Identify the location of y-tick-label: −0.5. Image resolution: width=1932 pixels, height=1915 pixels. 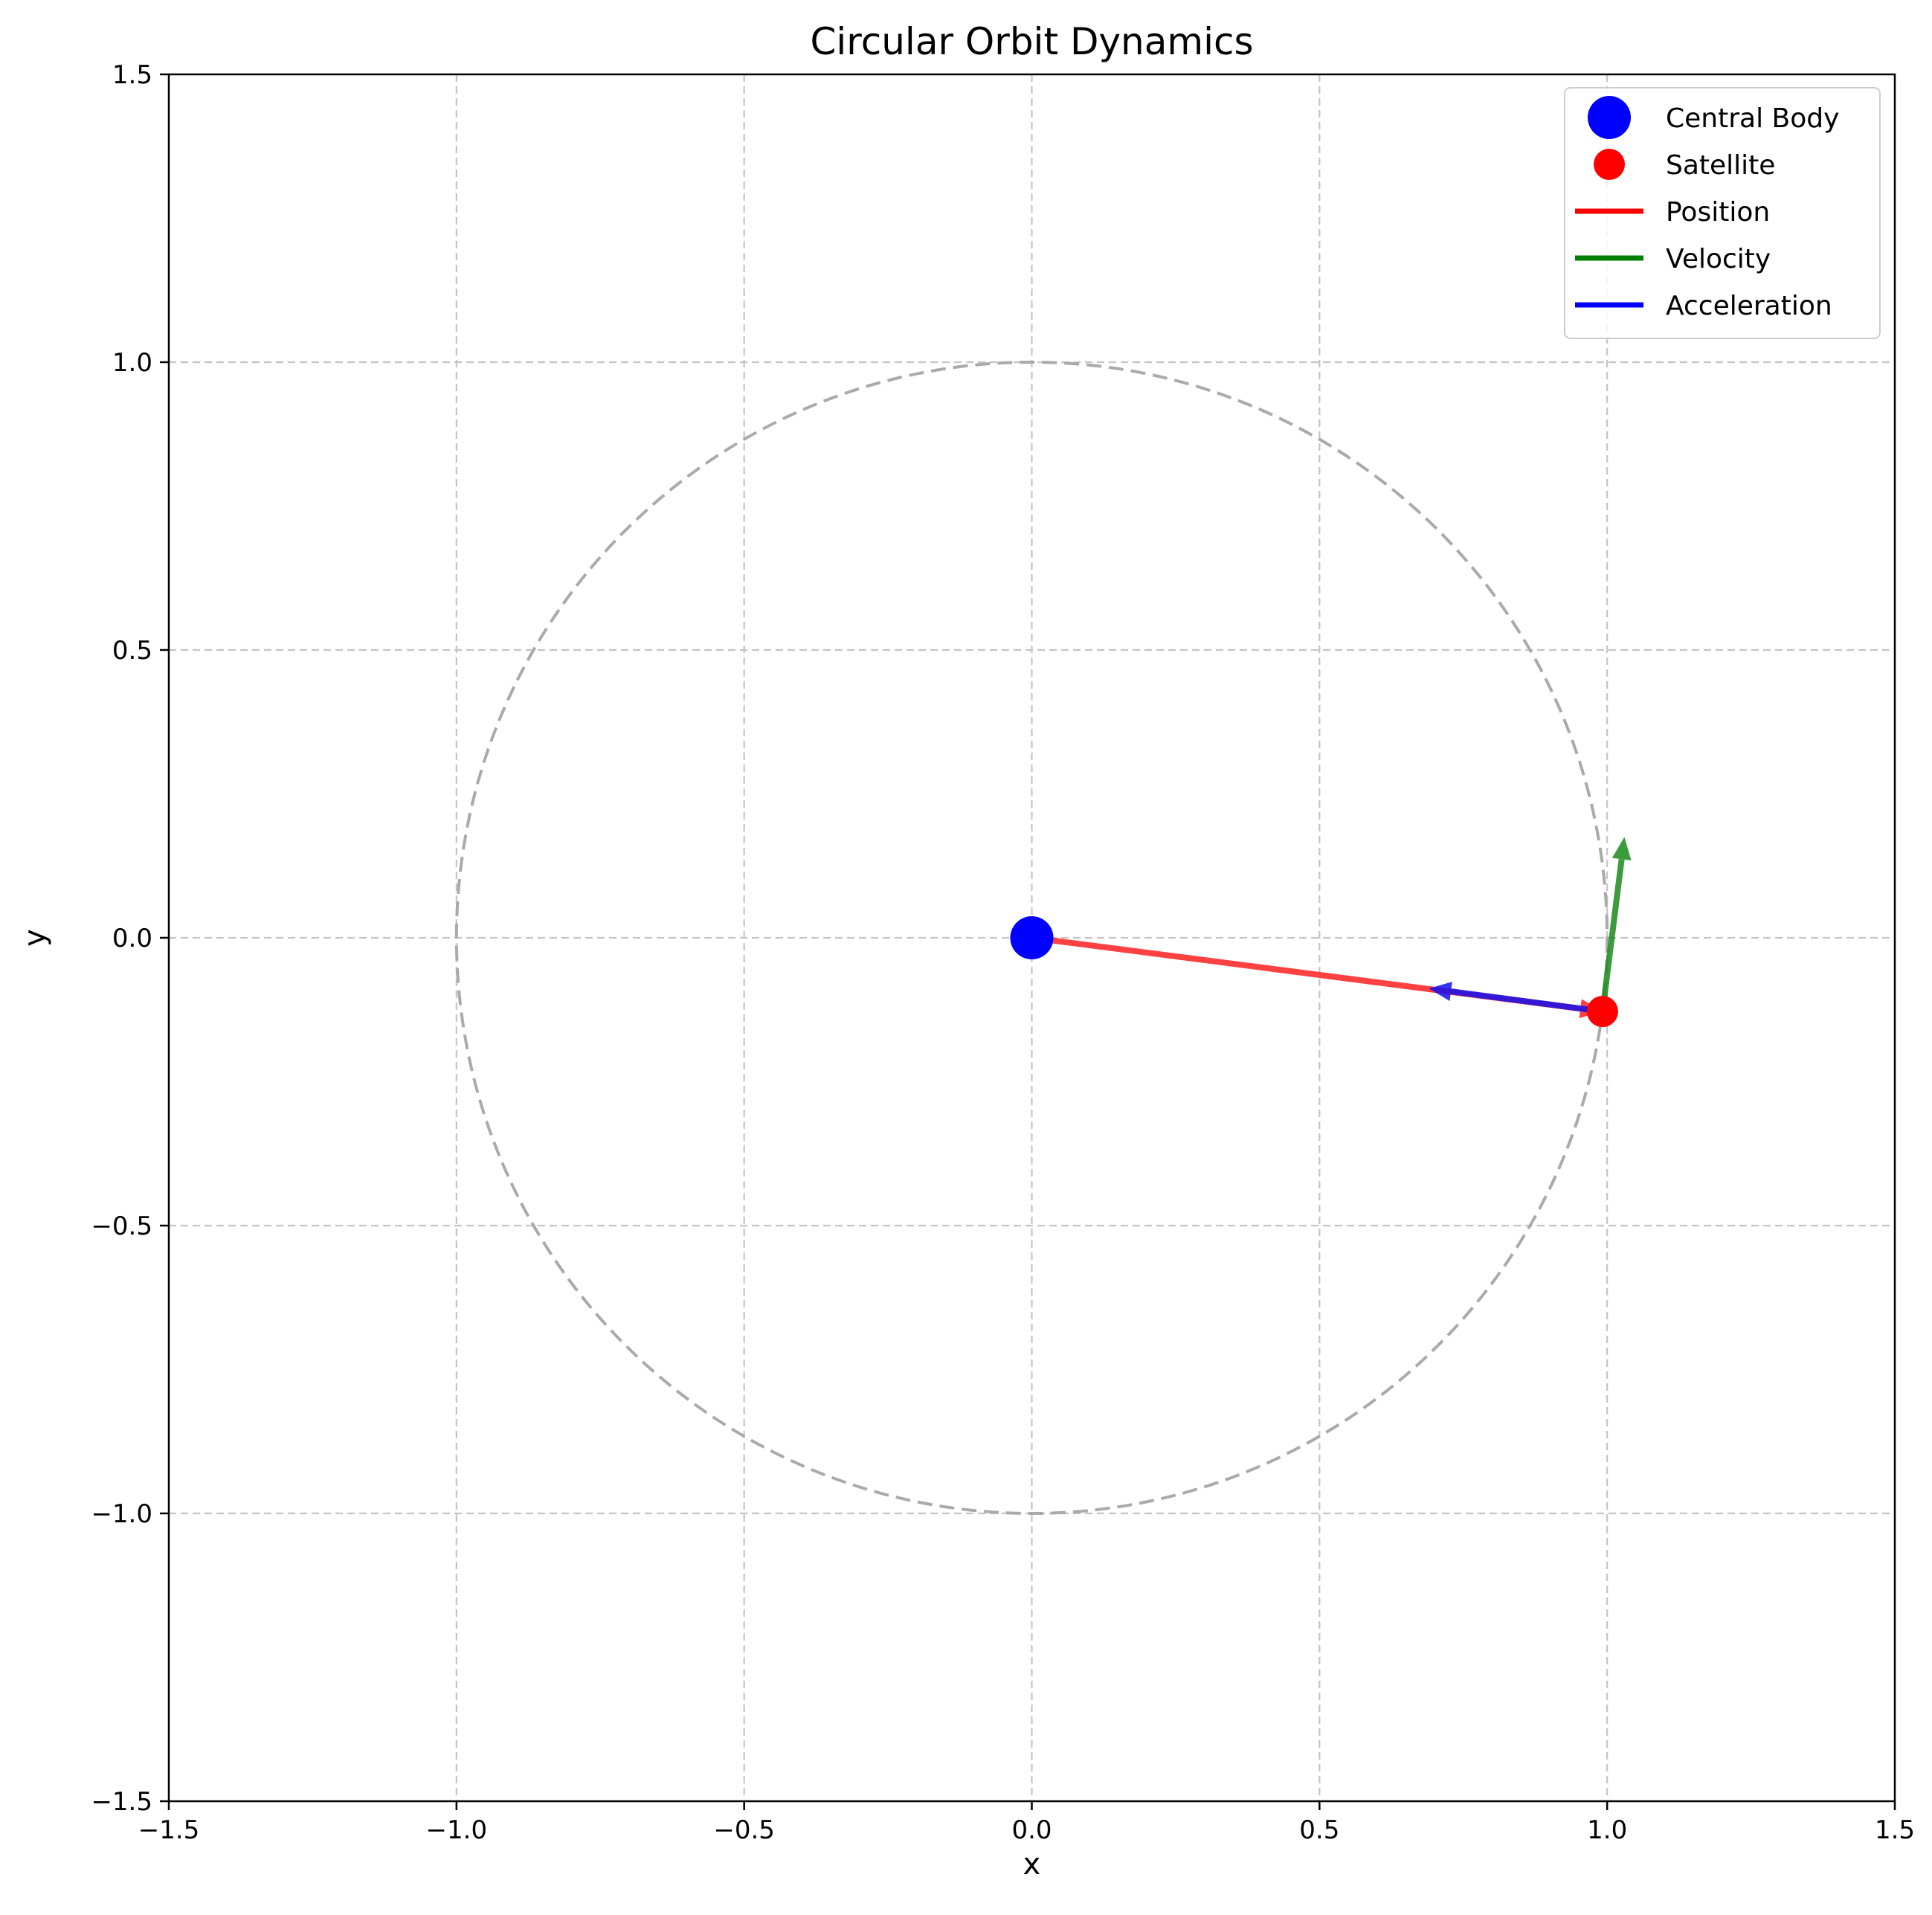
(121, 1226).